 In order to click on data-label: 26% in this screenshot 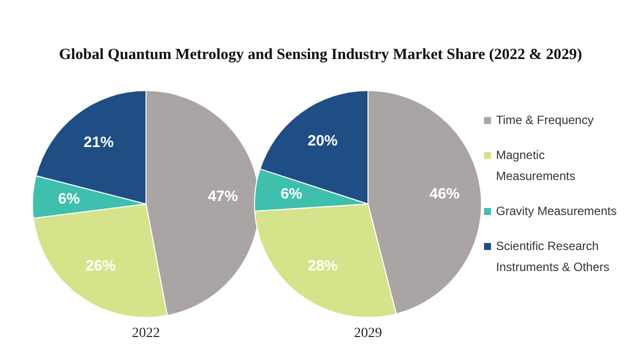, I will do `click(101, 266)`.